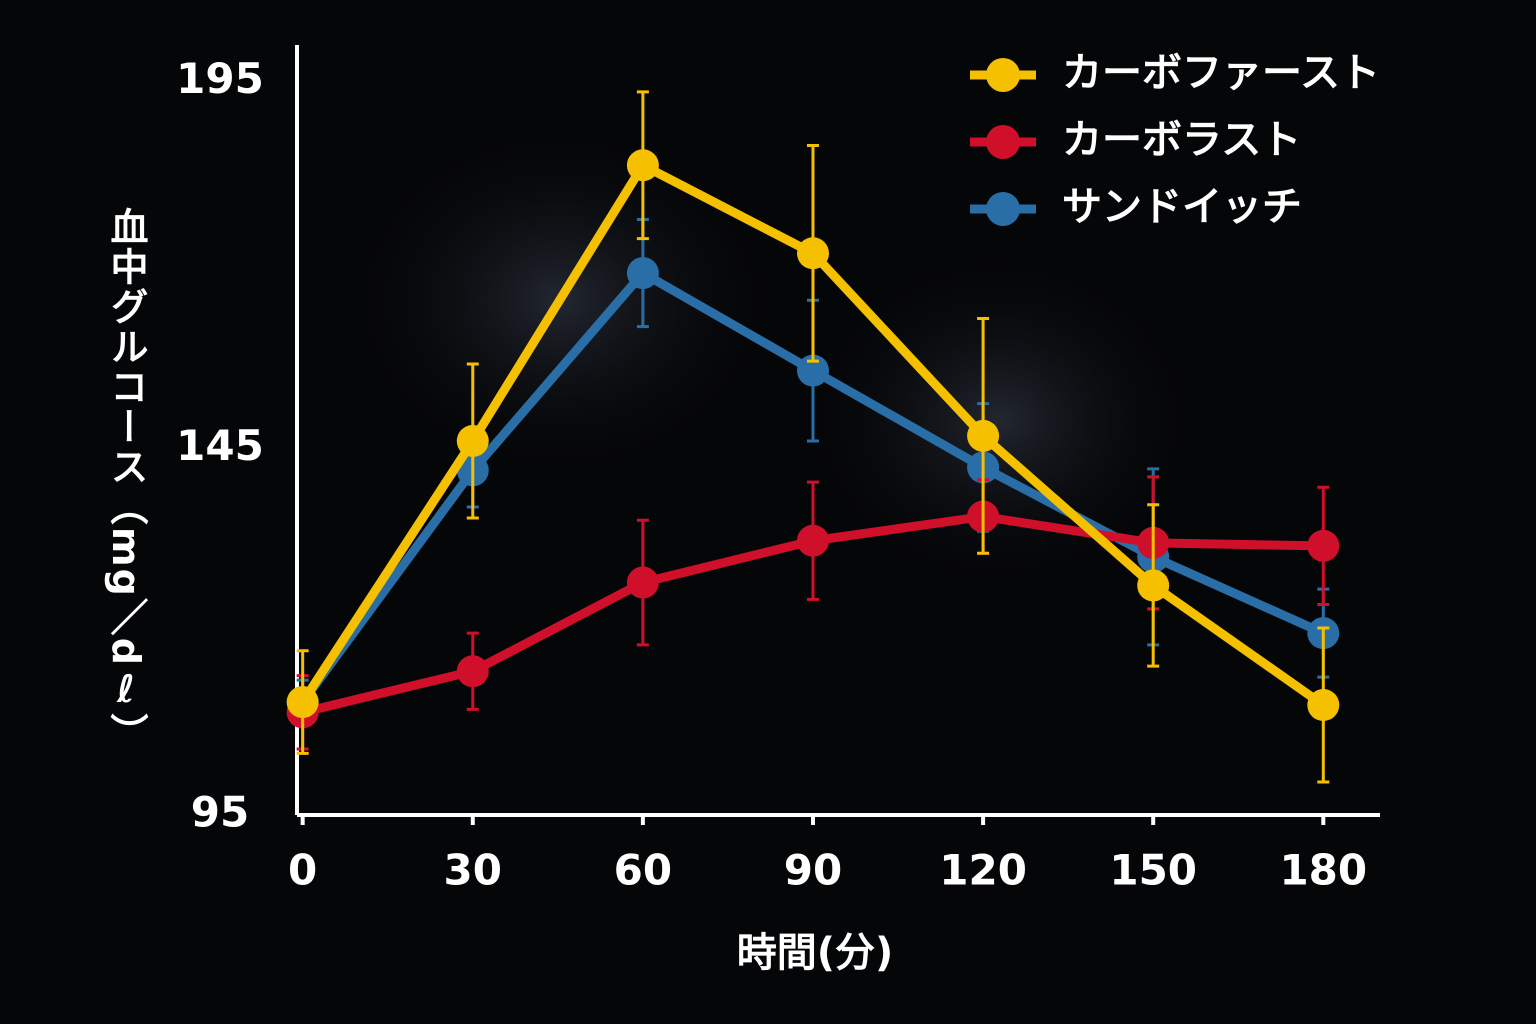 The width and height of the screenshot is (1536, 1024). Describe the element at coordinates (220, 812) in the screenshot. I see `y-tick-label: 95` at that location.